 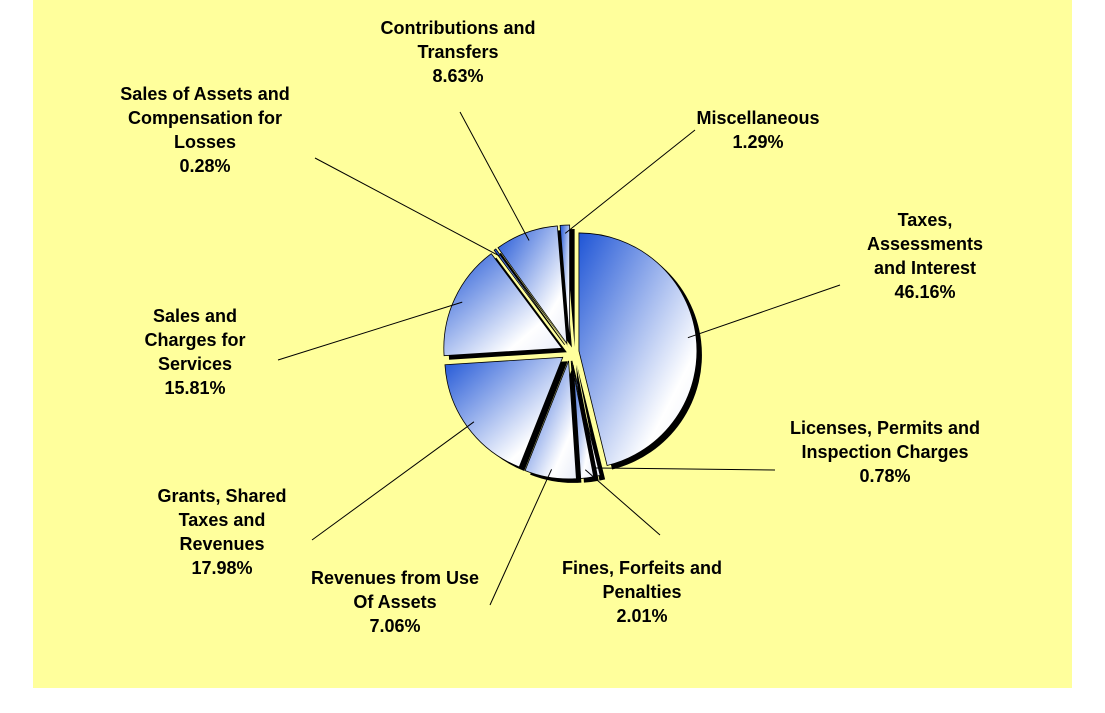 What do you see at coordinates (222, 568) in the screenshot?
I see `value-label: 17.98%` at bounding box center [222, 568].